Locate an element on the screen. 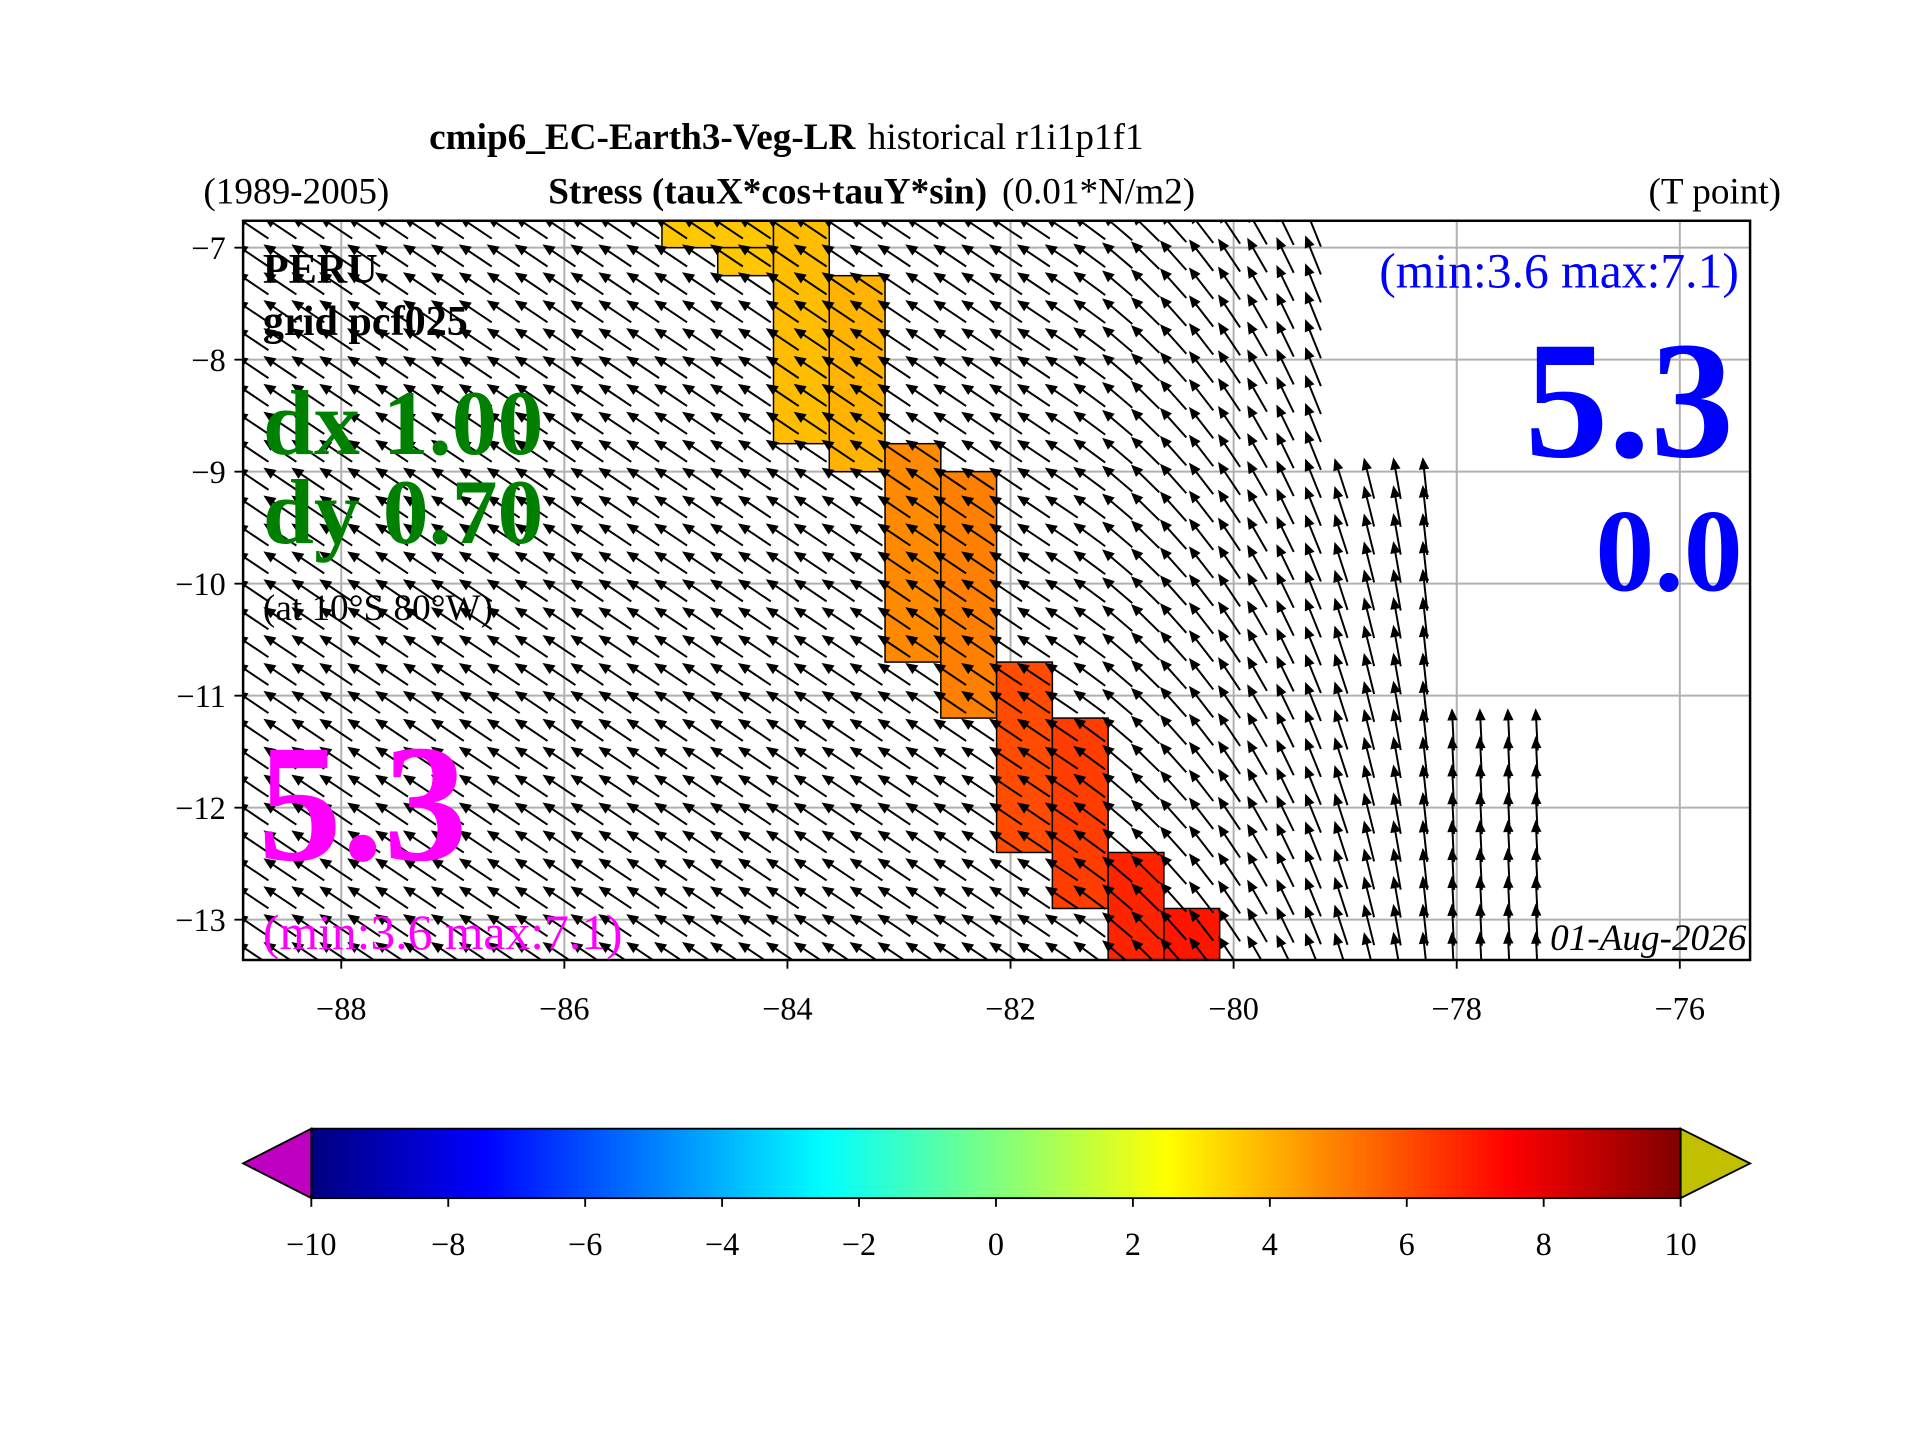  x-tick-label: −84 is located at coordinates (787, 1009).